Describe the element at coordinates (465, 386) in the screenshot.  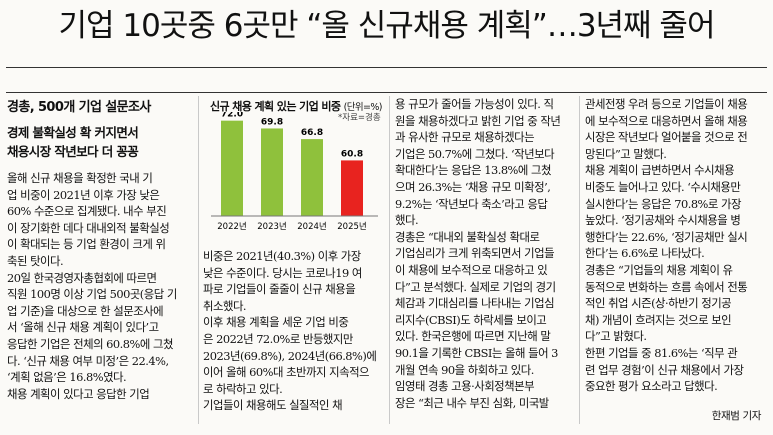
I see `article-line: 임영태 경총 고용·사회정책본부` at that location.